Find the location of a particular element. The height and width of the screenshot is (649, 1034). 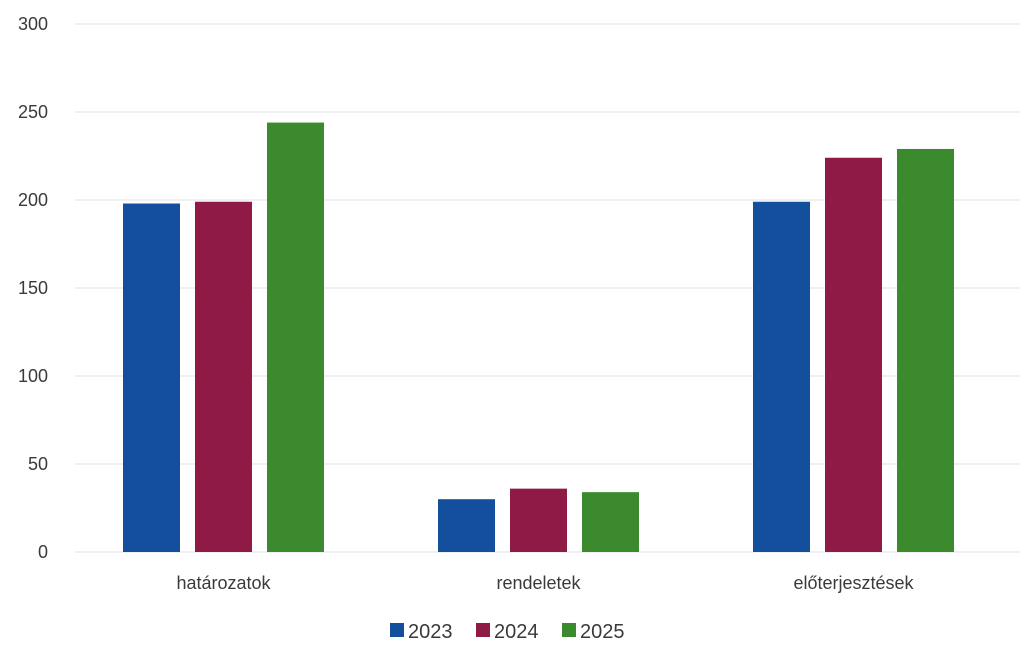

legend-swatch-2025 is located at coordinates (569, 630).